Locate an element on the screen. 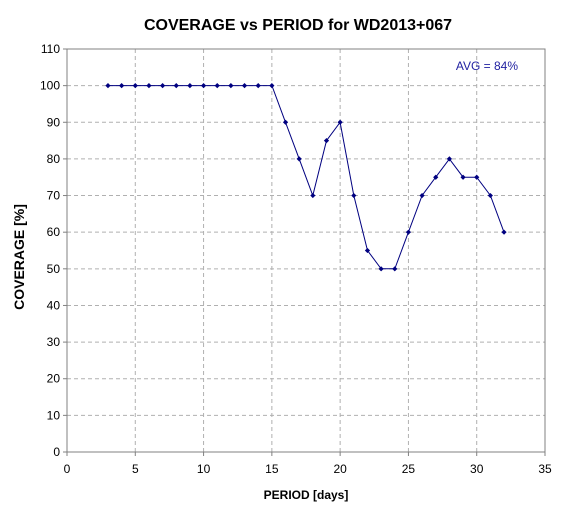 The height and width of the screenshot is (514, 561). y-tick-label: 50 is located at coordinates (54, 269).